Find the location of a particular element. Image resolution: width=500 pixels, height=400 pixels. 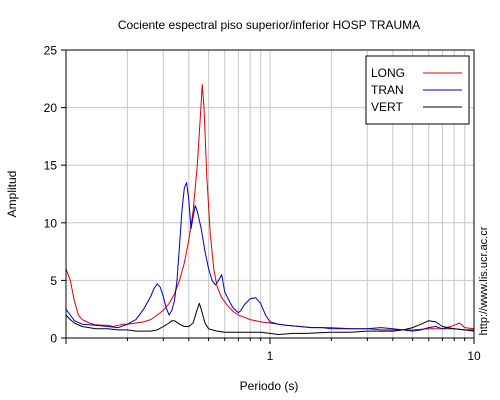

y-tick-label: 15 is located at coordinates (51, 166).